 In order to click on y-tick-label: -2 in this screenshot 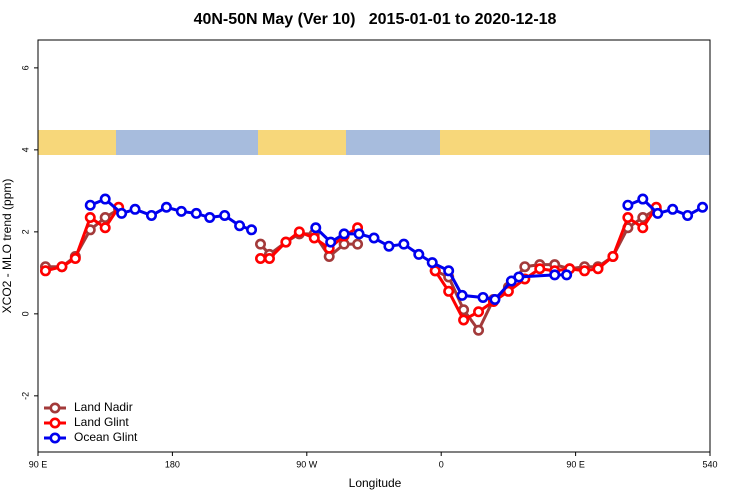, I will do `click(25, 396)`.